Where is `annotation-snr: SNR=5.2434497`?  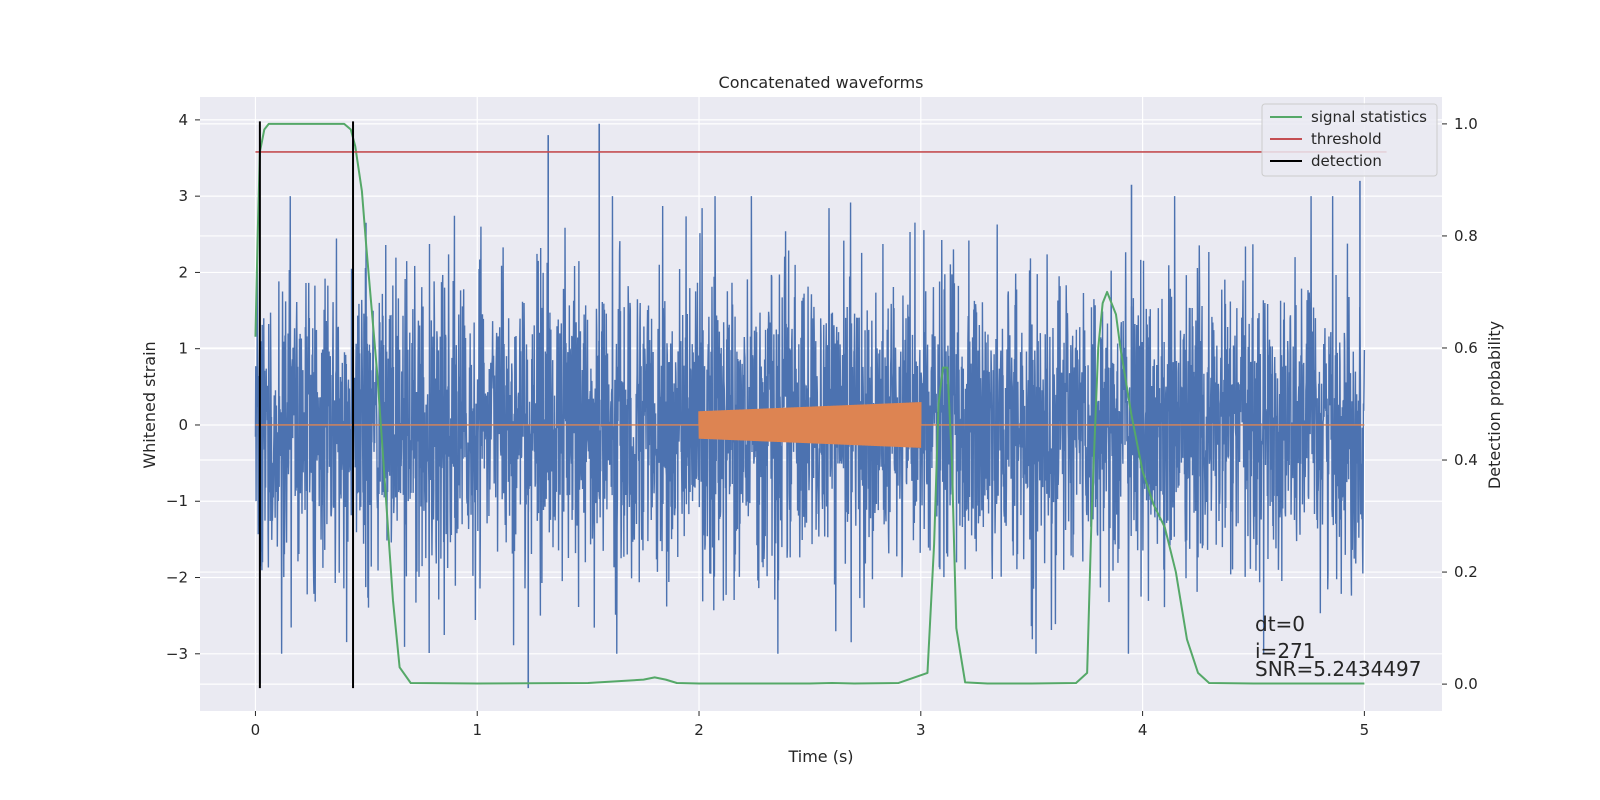
annotation-snr: SNR=5.2434497 is located at coordinates (1338, 669).